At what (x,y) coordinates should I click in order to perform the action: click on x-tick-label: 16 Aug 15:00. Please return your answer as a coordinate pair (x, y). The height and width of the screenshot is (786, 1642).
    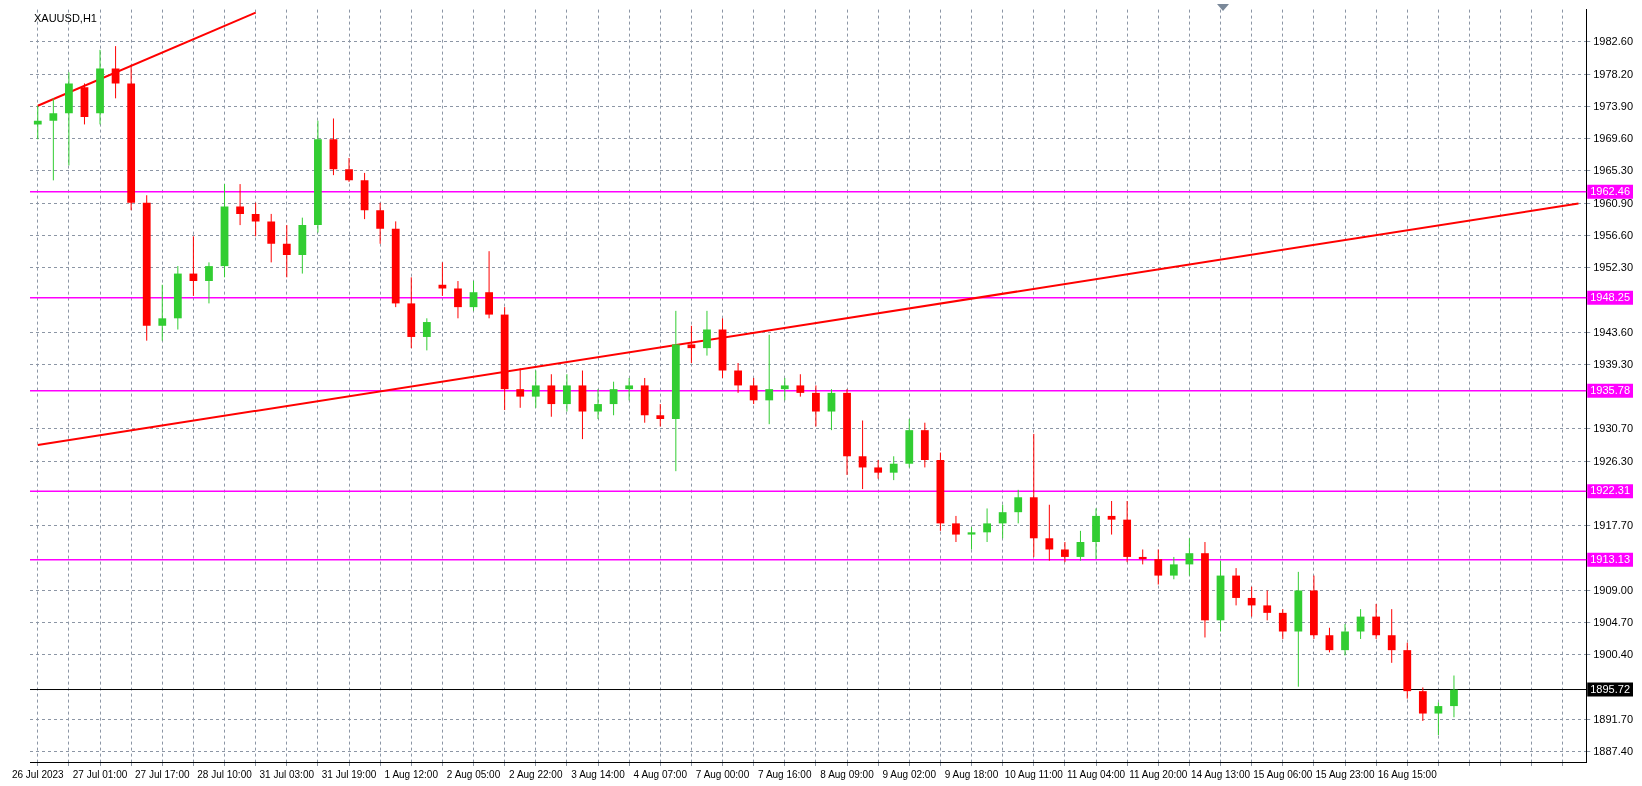
    Looking at the image, I should click on (1407, 774).